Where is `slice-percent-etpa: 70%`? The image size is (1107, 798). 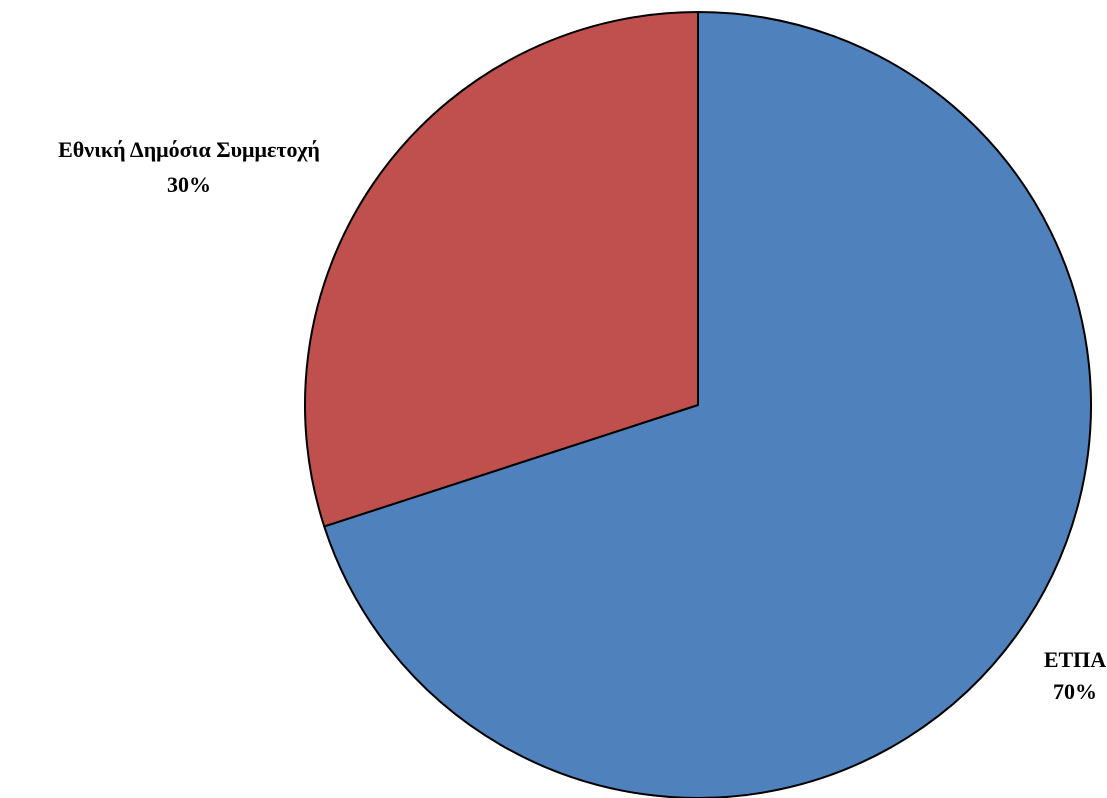 slice-percent-etpa: 70% is located at coordinates (1075, 691).